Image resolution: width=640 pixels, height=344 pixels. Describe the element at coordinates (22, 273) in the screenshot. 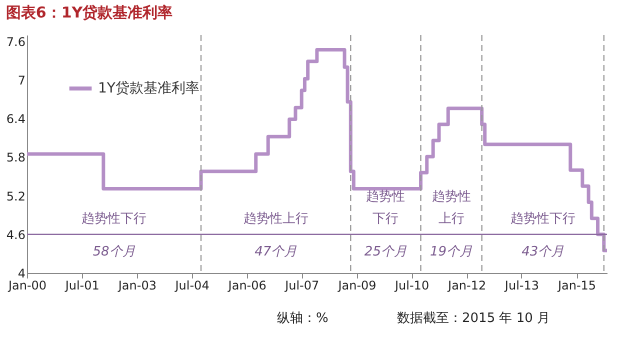

I see `y-tick-label: 4` at that location.